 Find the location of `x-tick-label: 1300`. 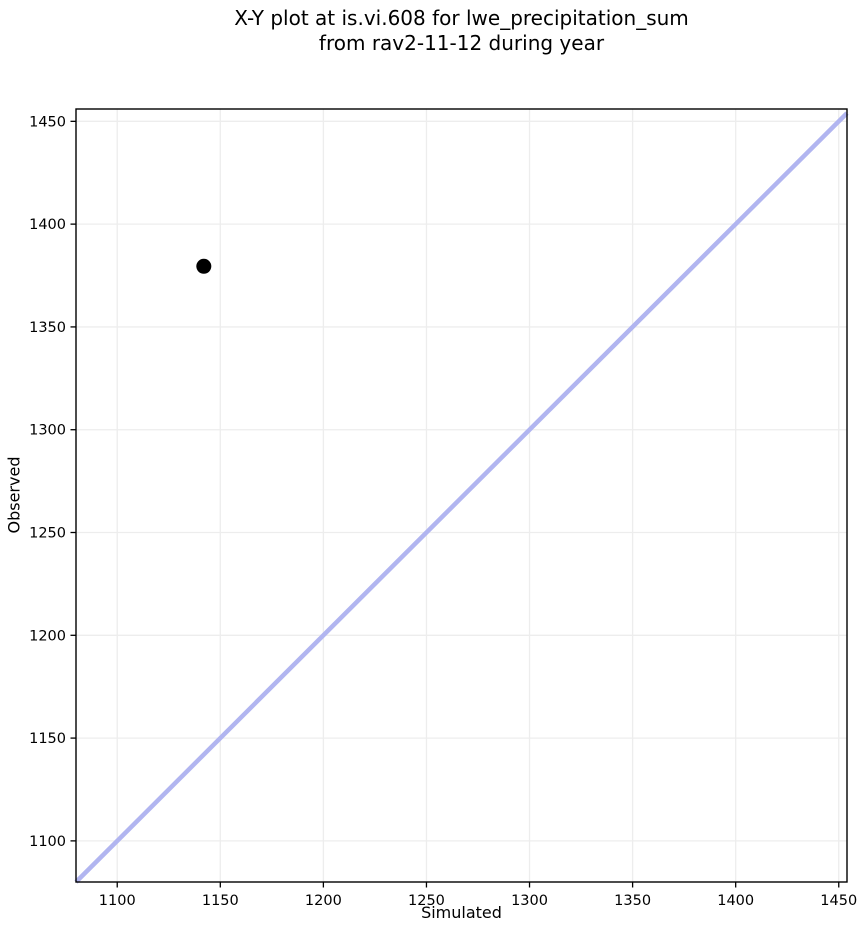

x-tick-label: 1300 is located at coordinates (529, 901).